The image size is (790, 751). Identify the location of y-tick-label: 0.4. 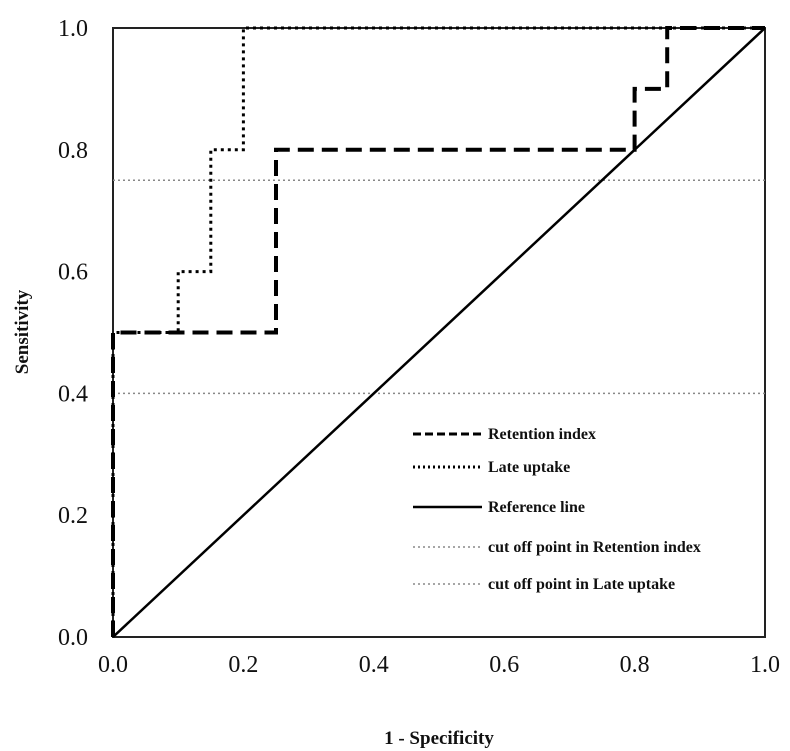
(73, 394).